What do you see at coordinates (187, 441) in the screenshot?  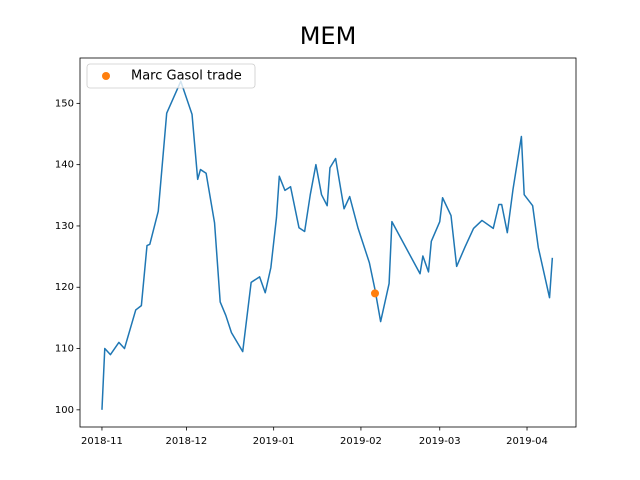 I see `x-tick-label: 2018-12` at bounding box center [187, 441].